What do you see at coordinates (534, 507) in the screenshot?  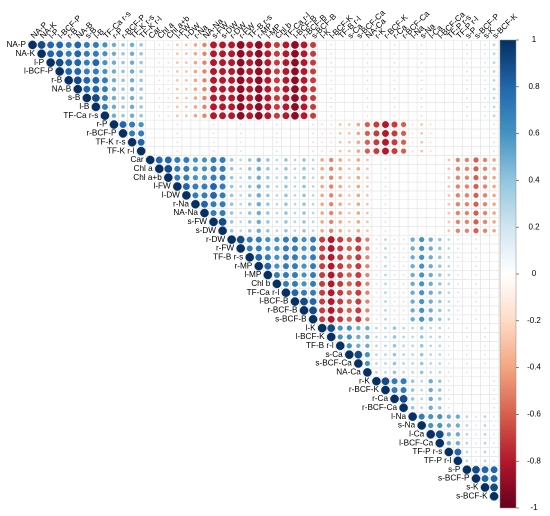 I see `colorbar-tick-label: -1` at bounding box center [534, 507].